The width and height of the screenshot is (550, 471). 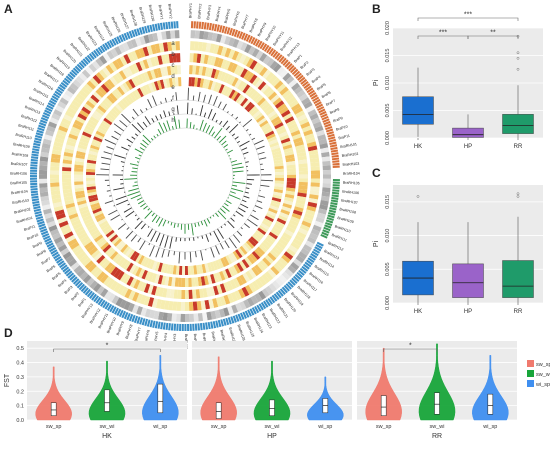 I want to click on y-axis-label: Pi, so click(x=376, y=82).